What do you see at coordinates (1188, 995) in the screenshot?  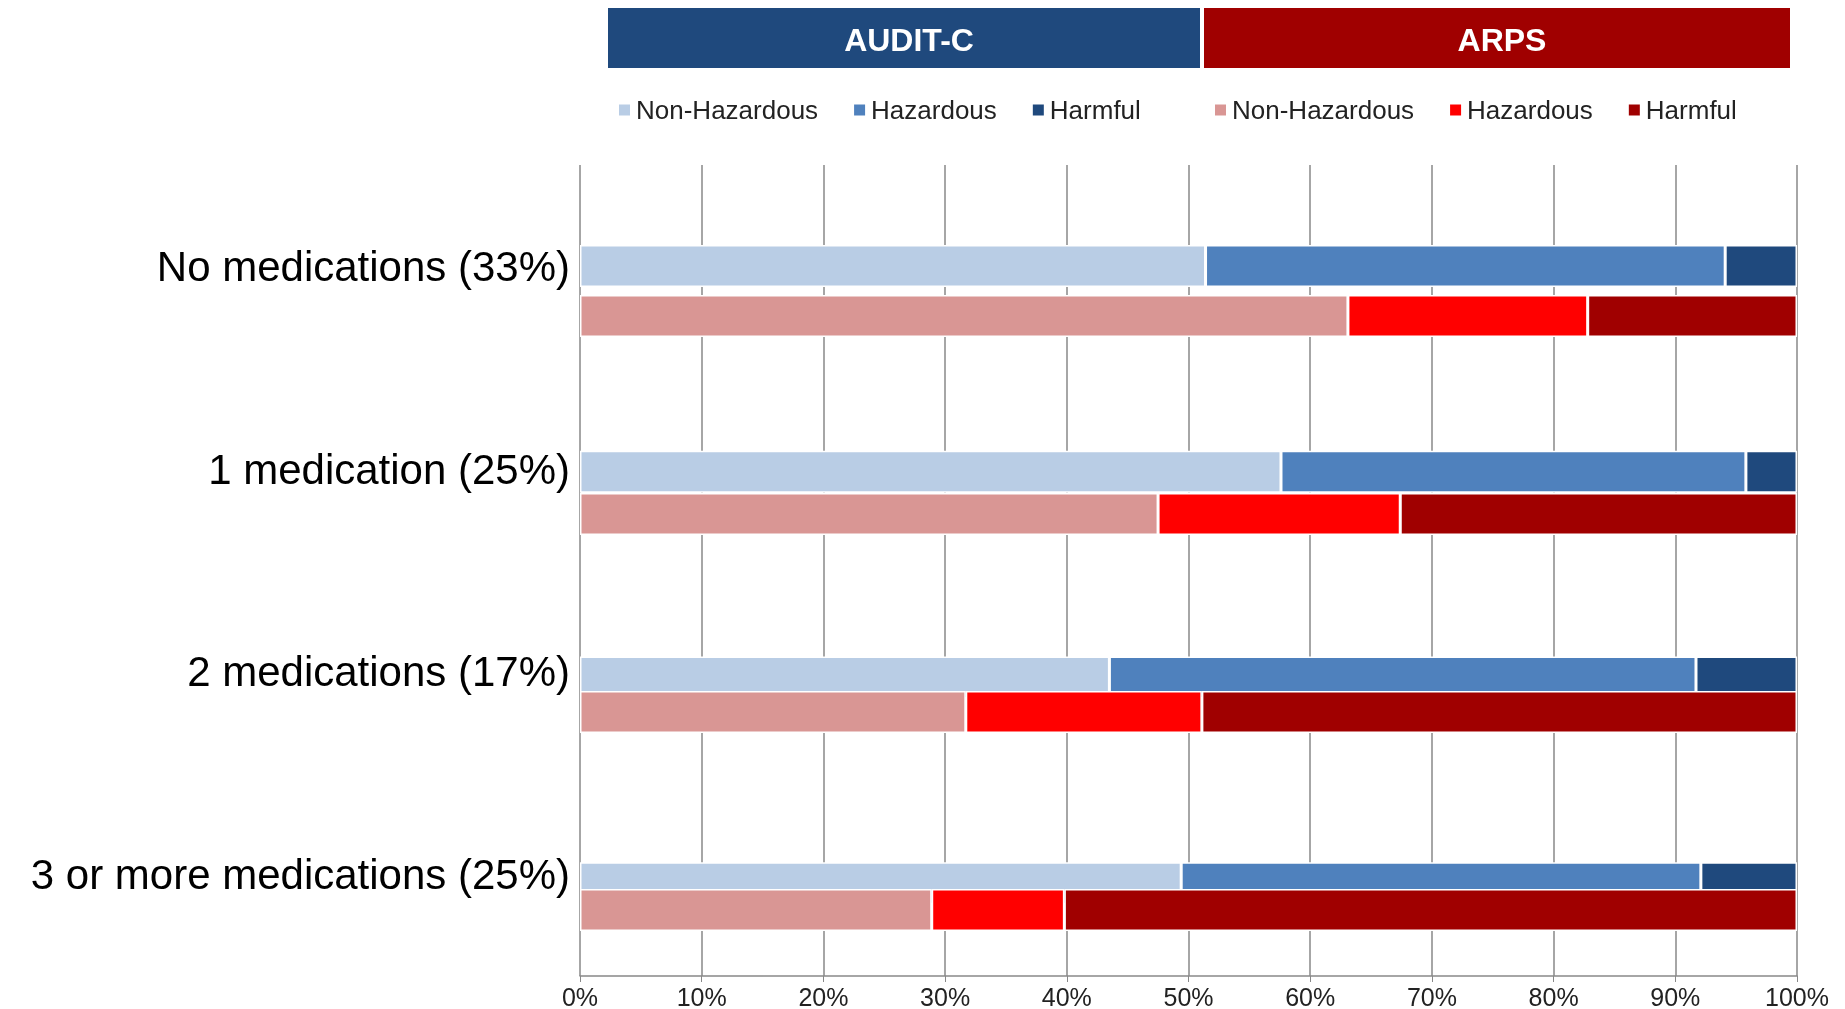 I see `x-tick-label: 50%` at bounding box center [1188, 995].